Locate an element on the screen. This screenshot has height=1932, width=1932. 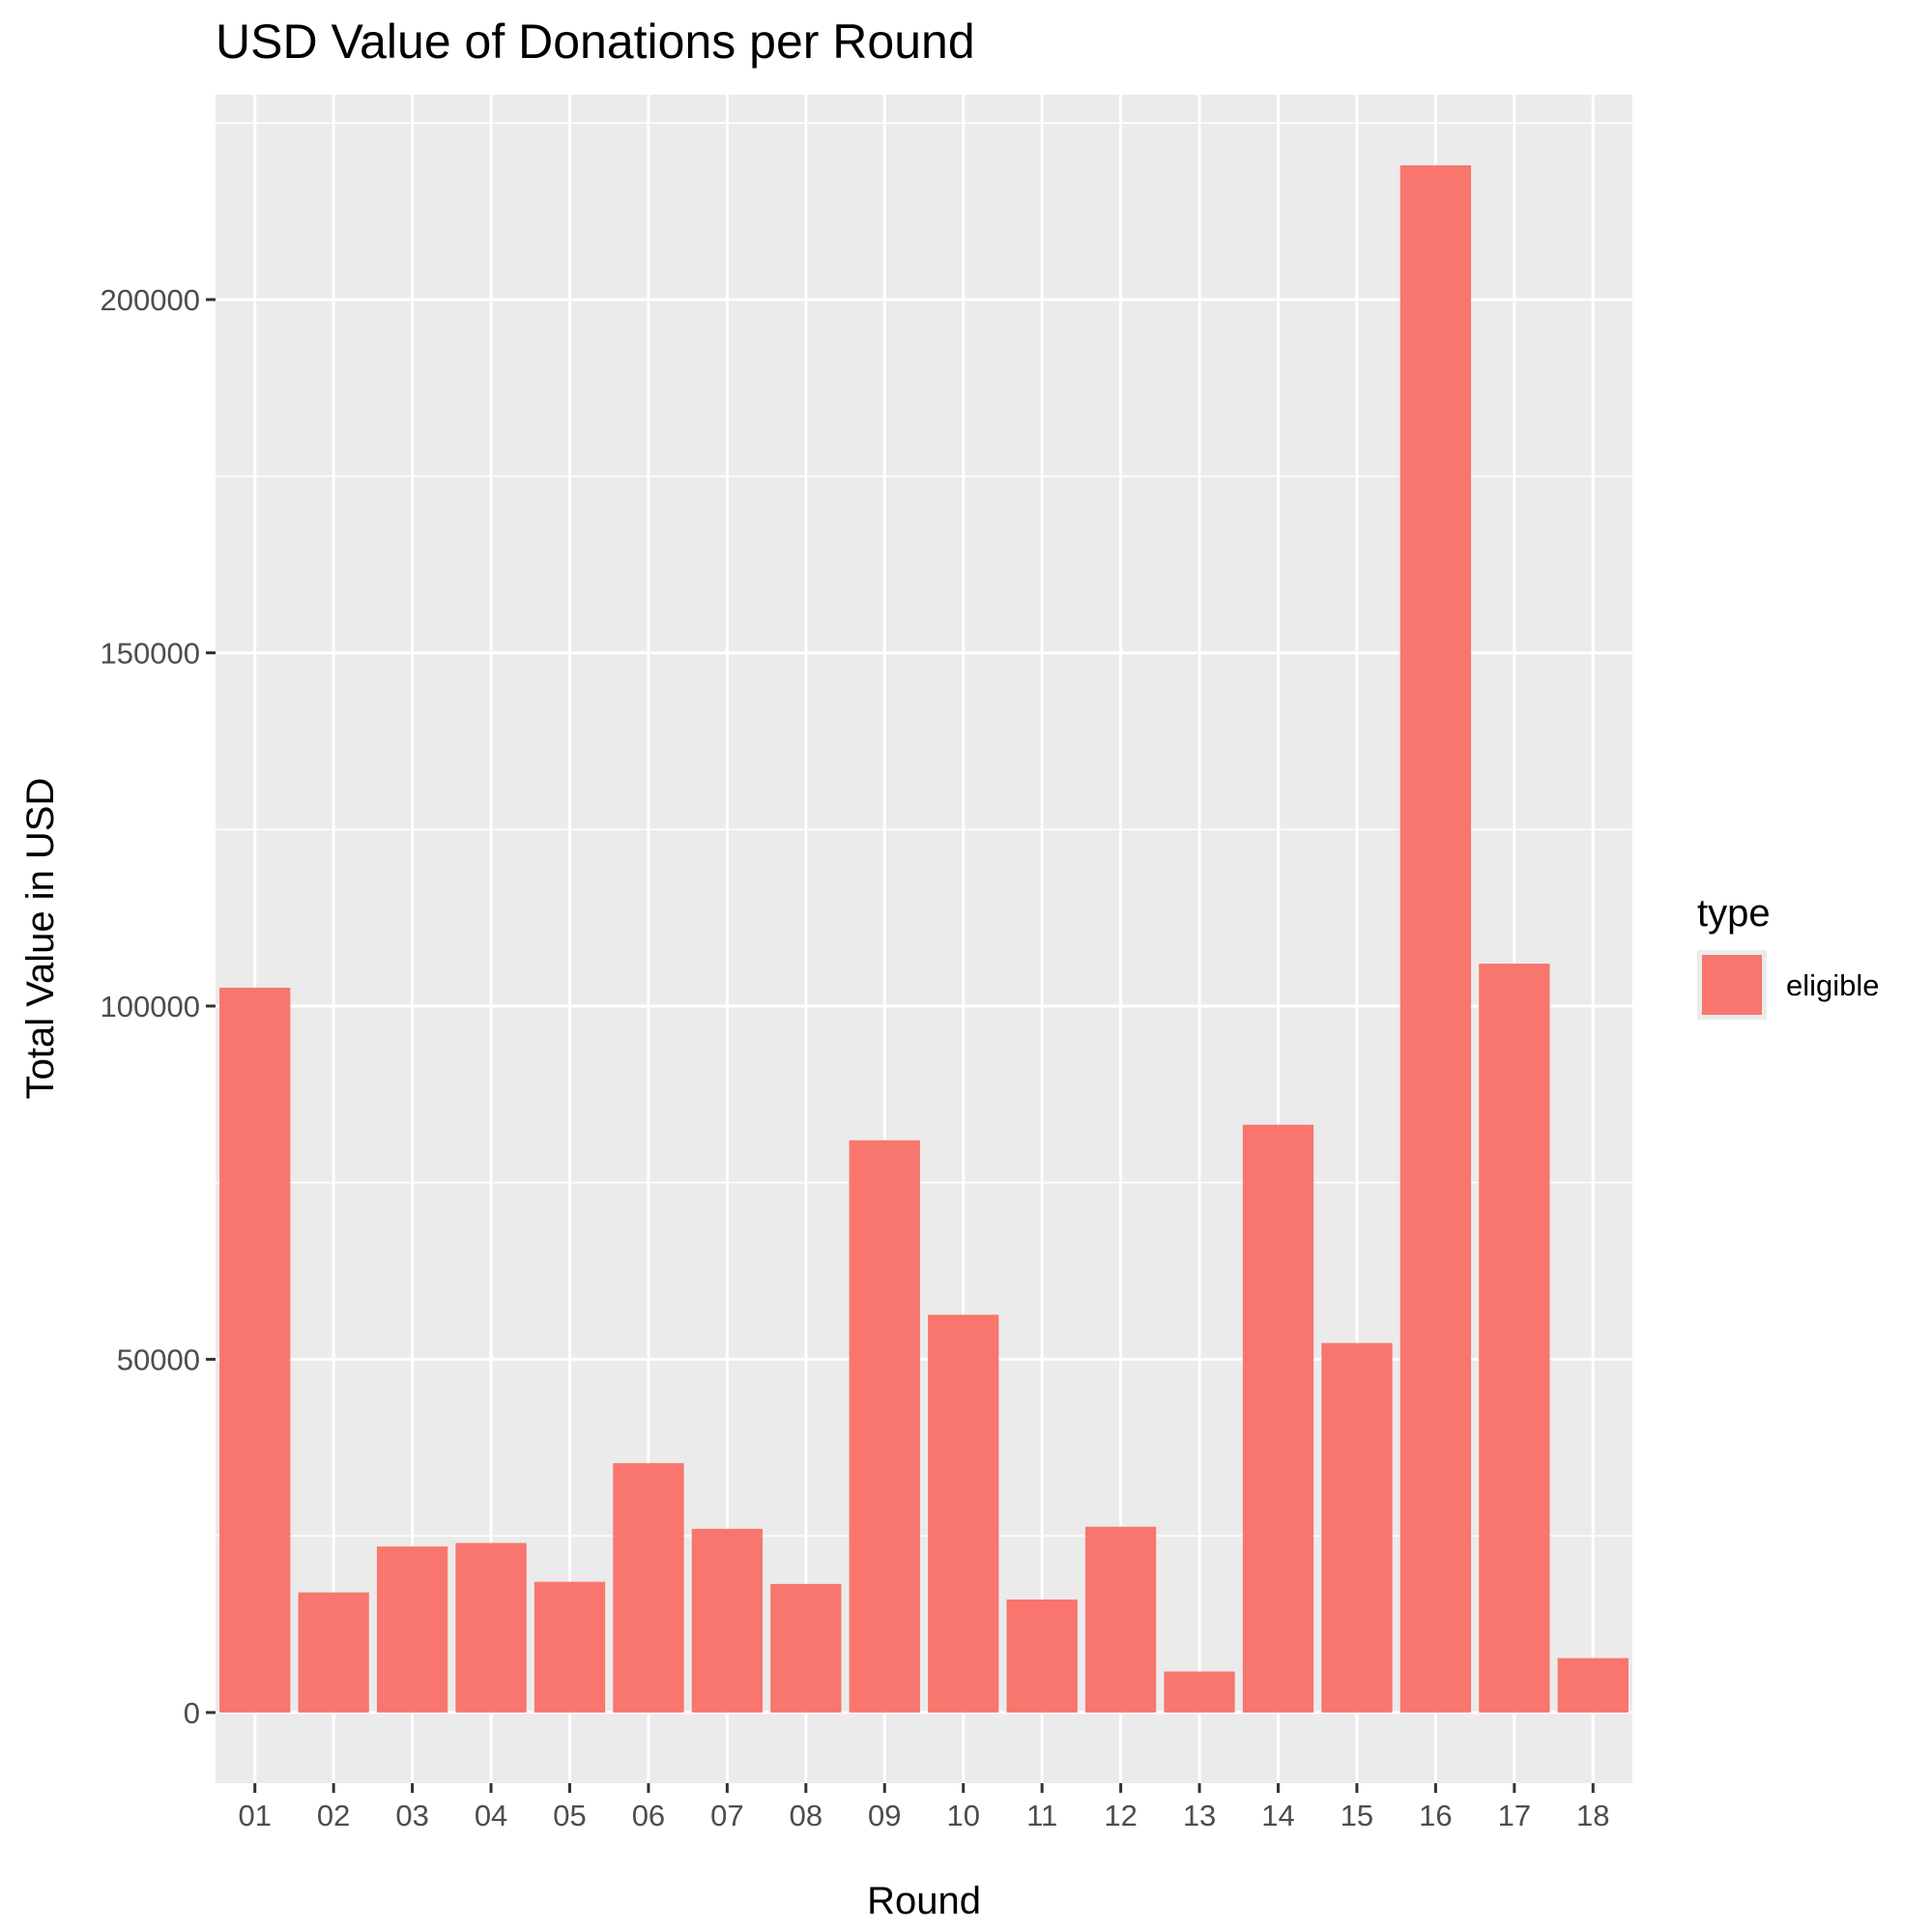
x-tick-label: 13 is located at coordinates (1199, 1815).